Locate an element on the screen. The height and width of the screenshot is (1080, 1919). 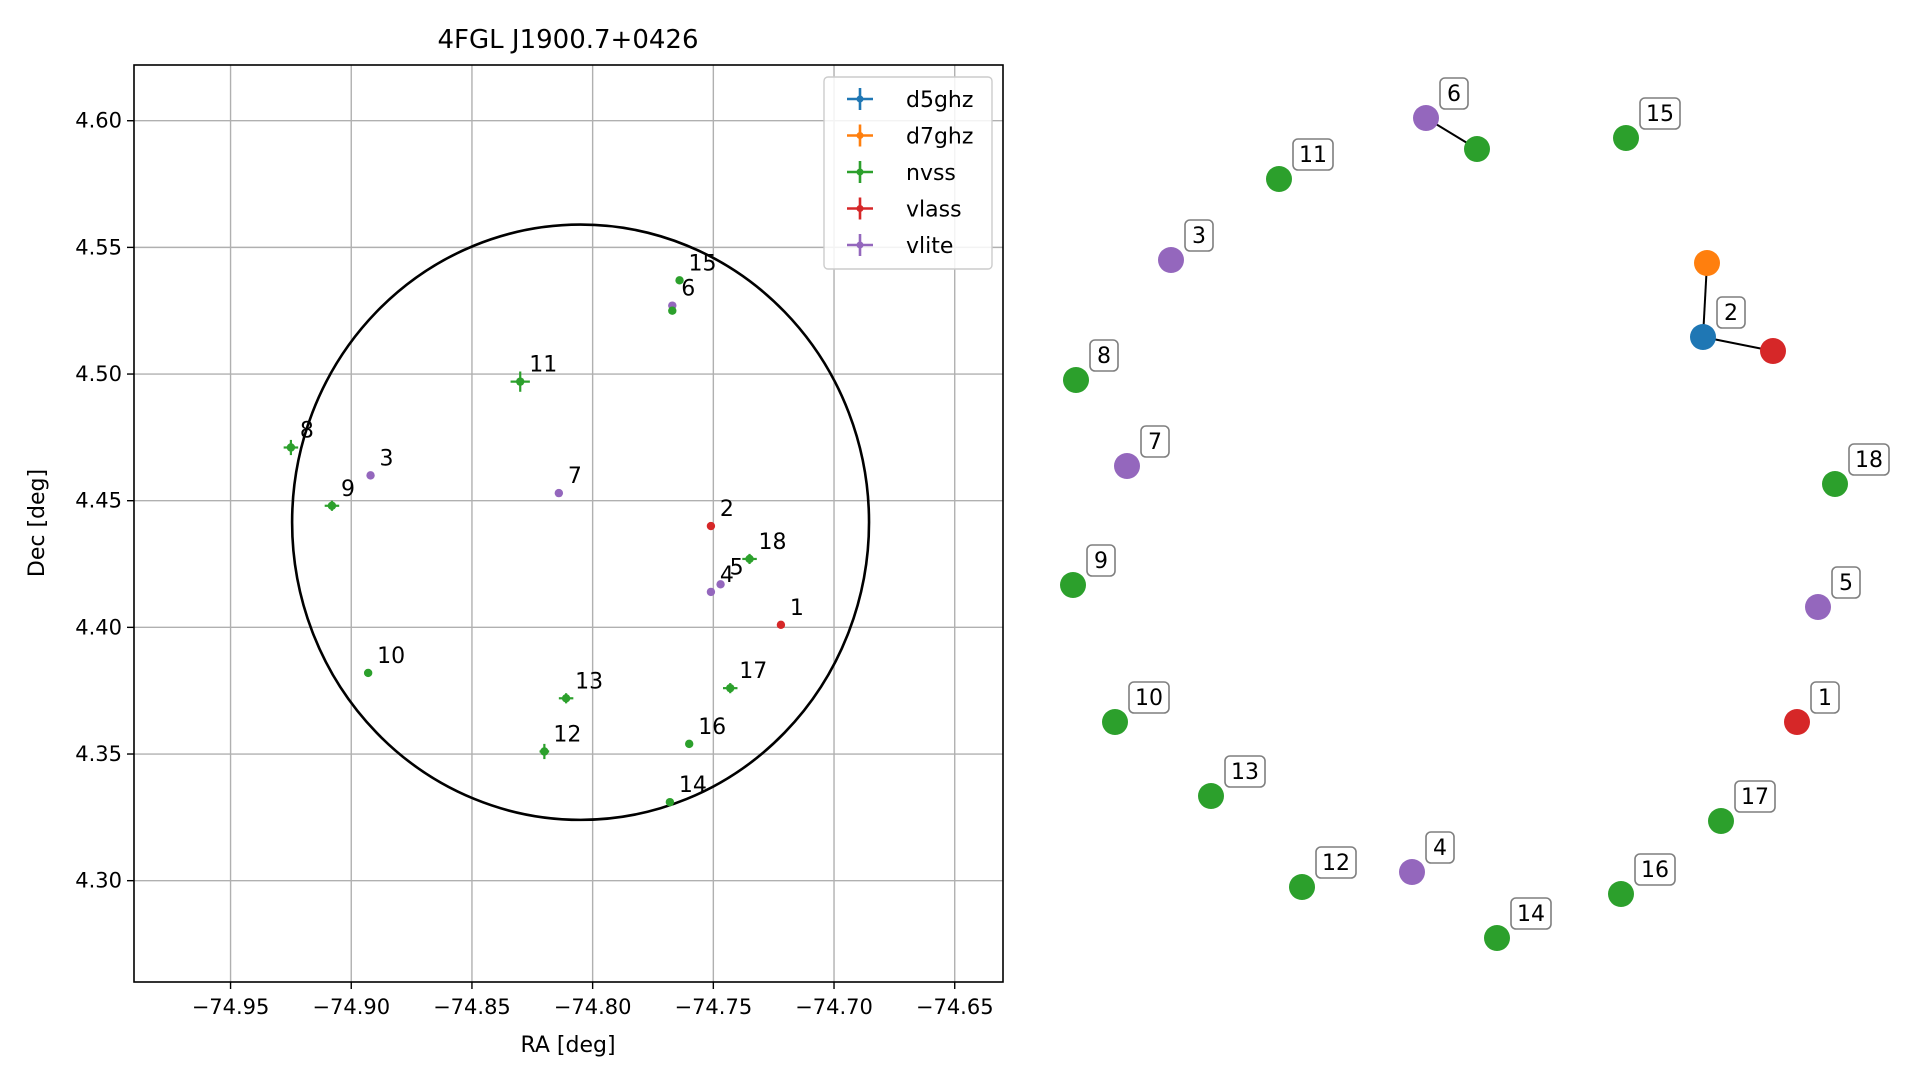
node-label: 8 is located at coordinates (1104, 356).